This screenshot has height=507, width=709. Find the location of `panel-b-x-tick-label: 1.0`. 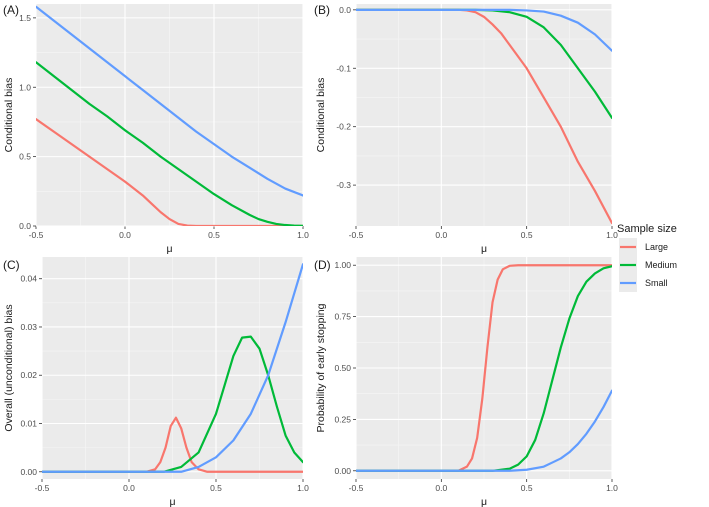

panel-b-x-tick-label: 1.0 is located at coordinates (612, 235).